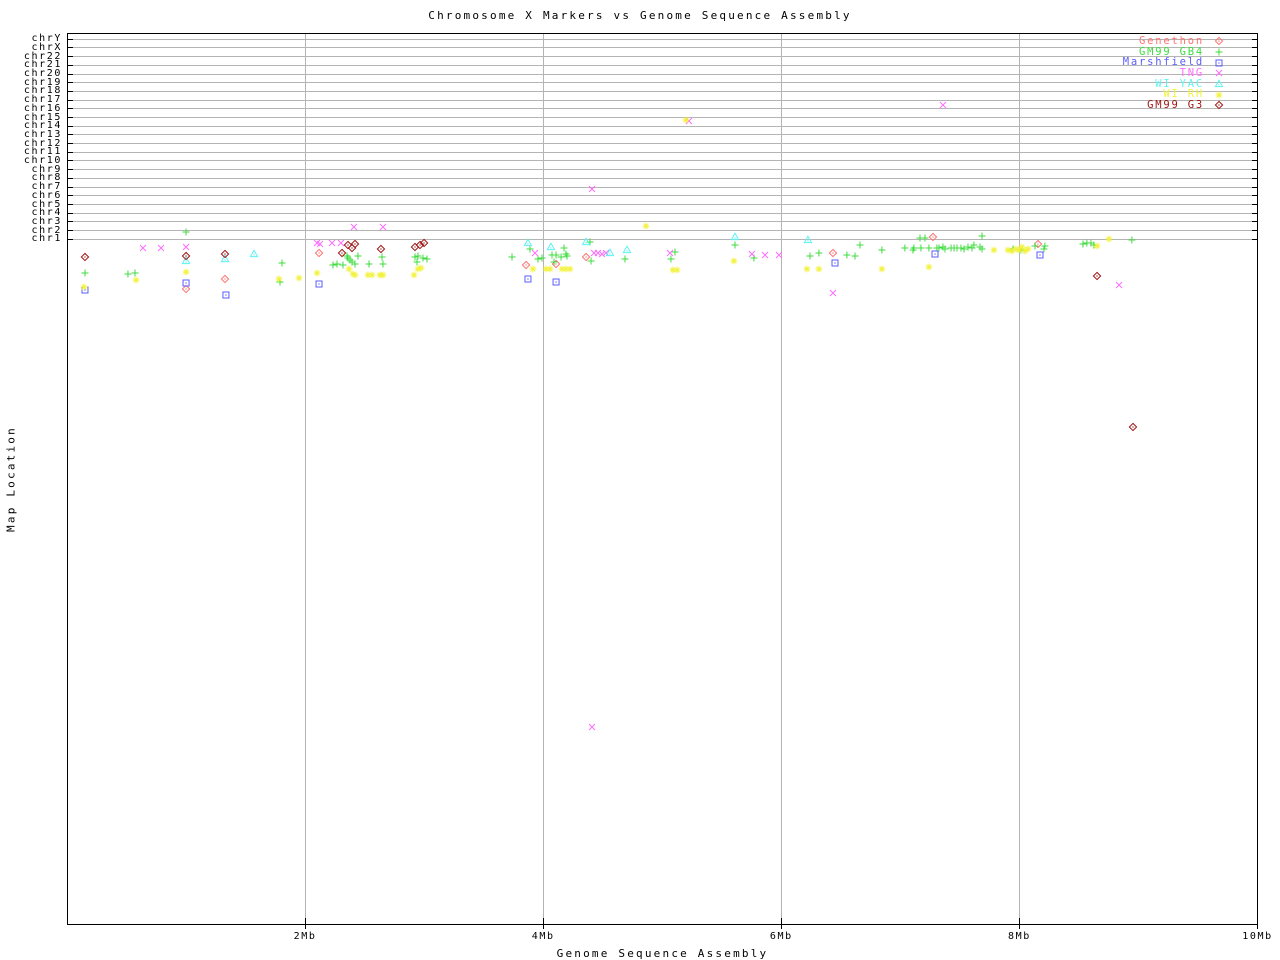  I want to click on y-tick-label-chr17: chr17, so click(42, 100).